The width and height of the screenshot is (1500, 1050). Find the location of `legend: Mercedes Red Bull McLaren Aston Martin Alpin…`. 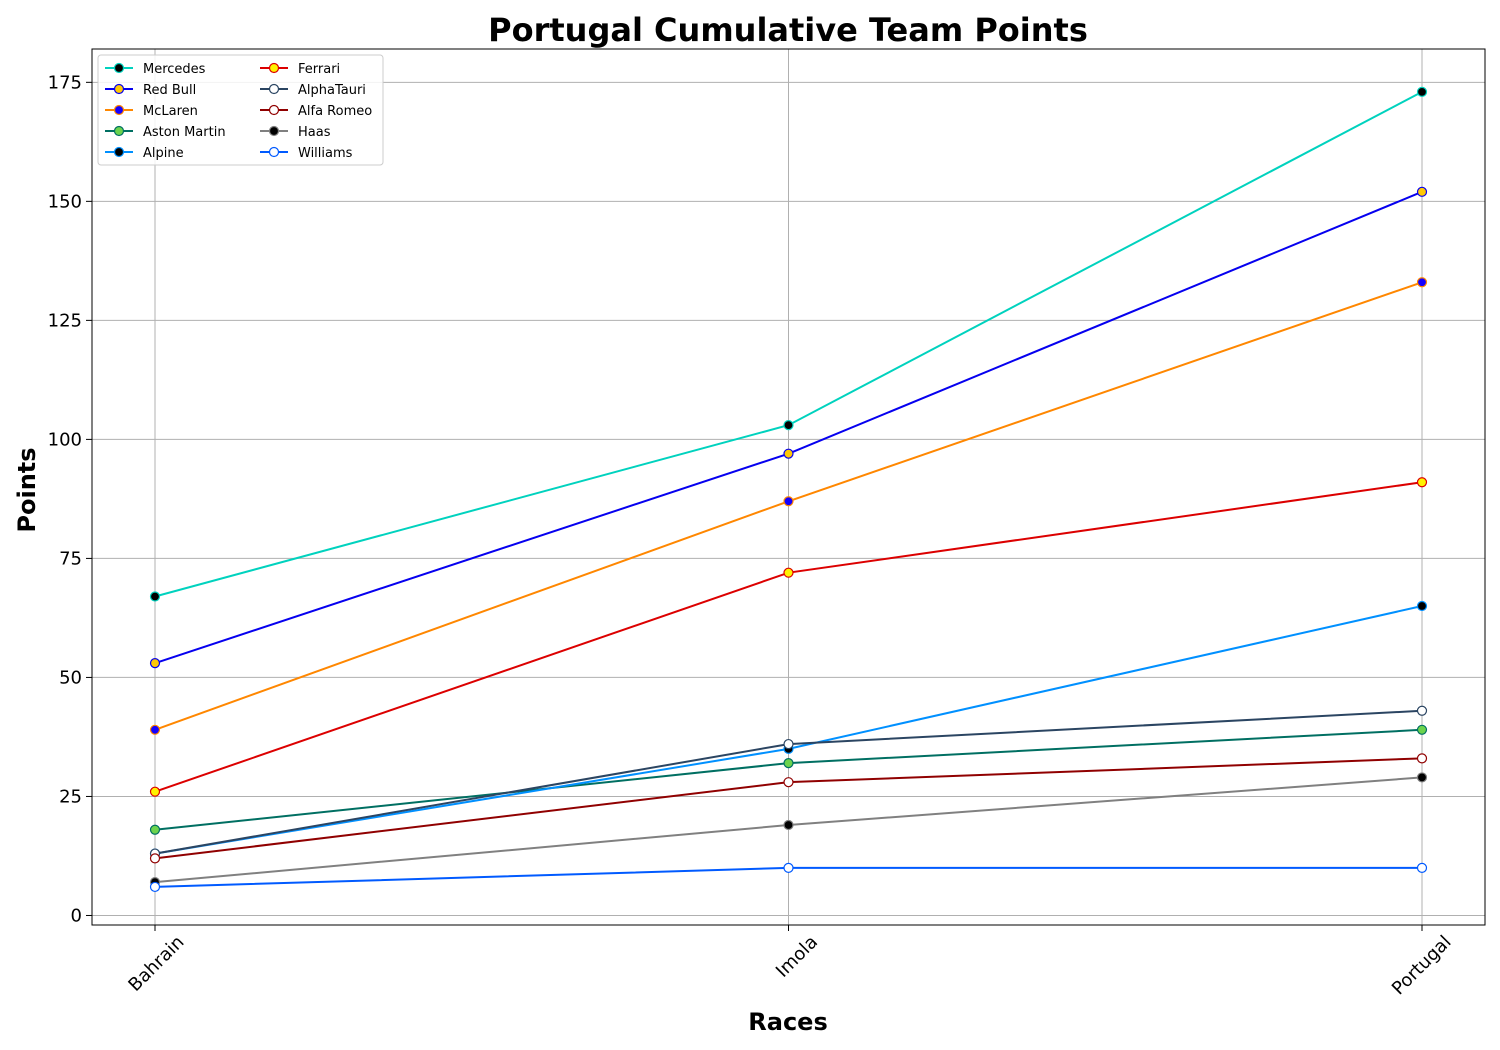

legend: Mercedes Red Bull McLaren Aston Martin Alpin… is located at coordinates (240, 110).